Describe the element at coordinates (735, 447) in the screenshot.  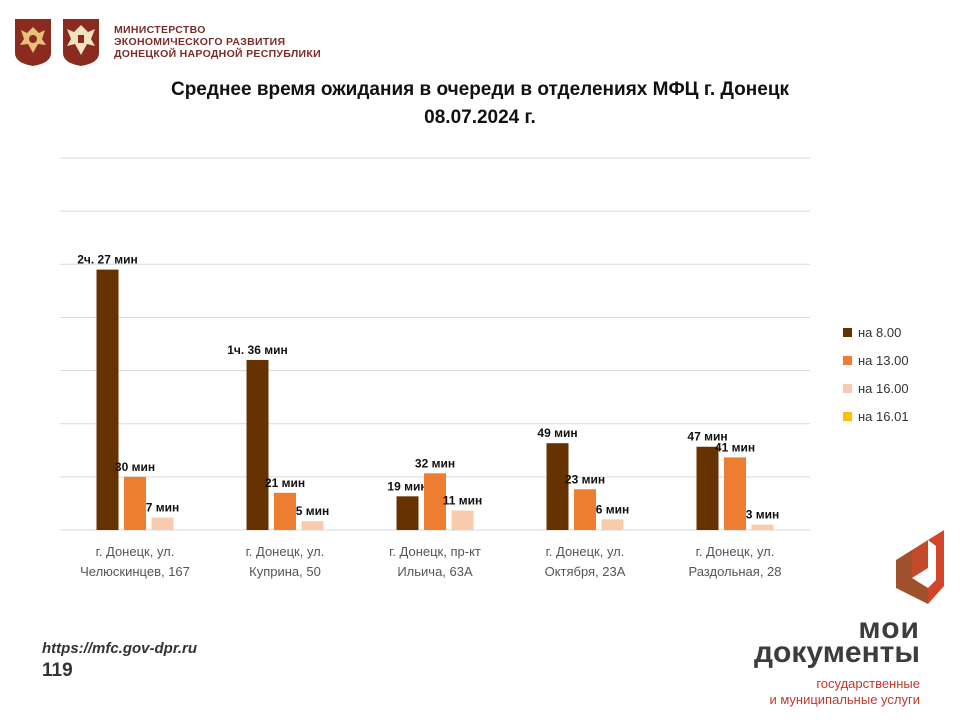
I see `data-label: 41 мин` at that location.